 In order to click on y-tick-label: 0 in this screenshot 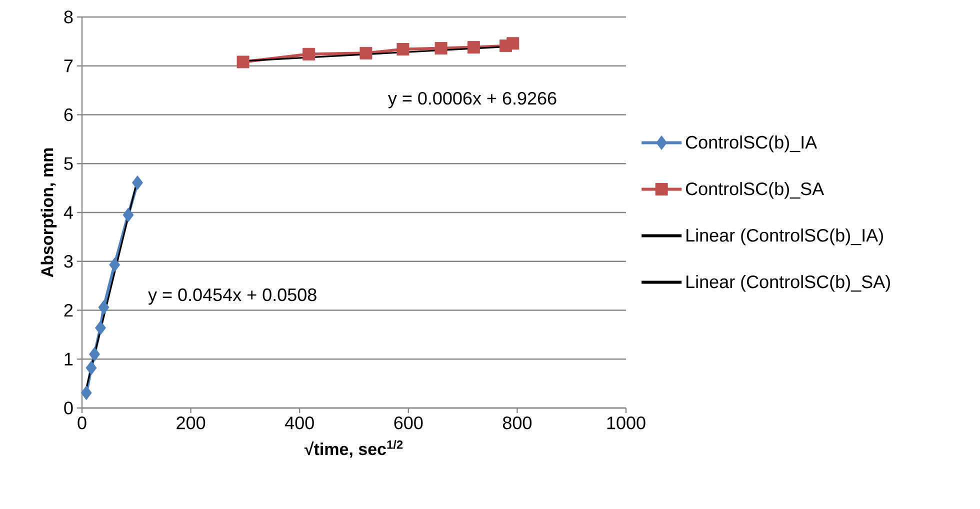, I will do `click(68, 408)`.